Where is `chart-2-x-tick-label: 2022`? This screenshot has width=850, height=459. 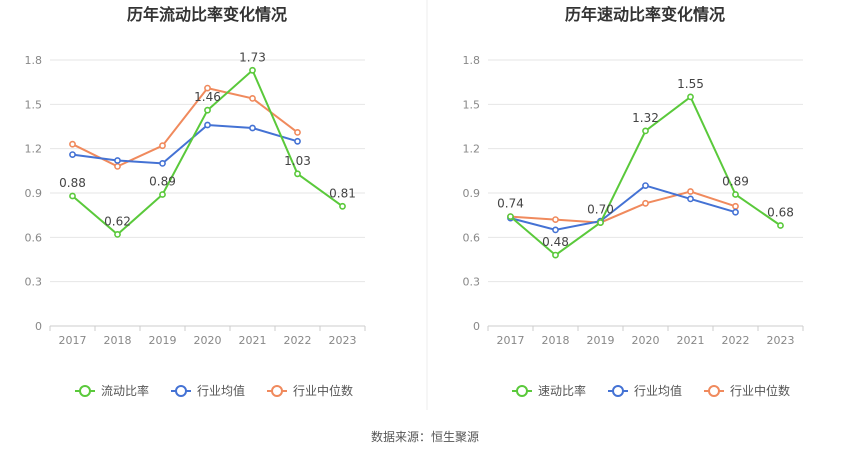 chart-2-x-tick-label: 2022 is located at coordinates (736, 340).